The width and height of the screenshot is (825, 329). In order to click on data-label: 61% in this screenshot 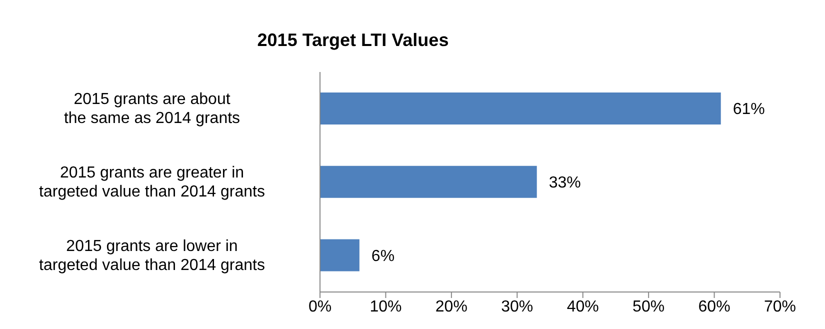, I will do `click(748, 109)`.